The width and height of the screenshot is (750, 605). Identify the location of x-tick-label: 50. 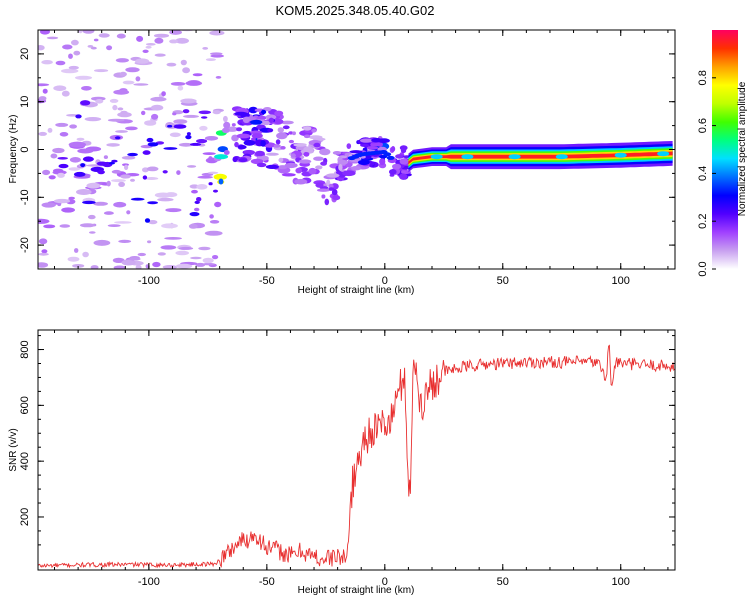
(503, 281).